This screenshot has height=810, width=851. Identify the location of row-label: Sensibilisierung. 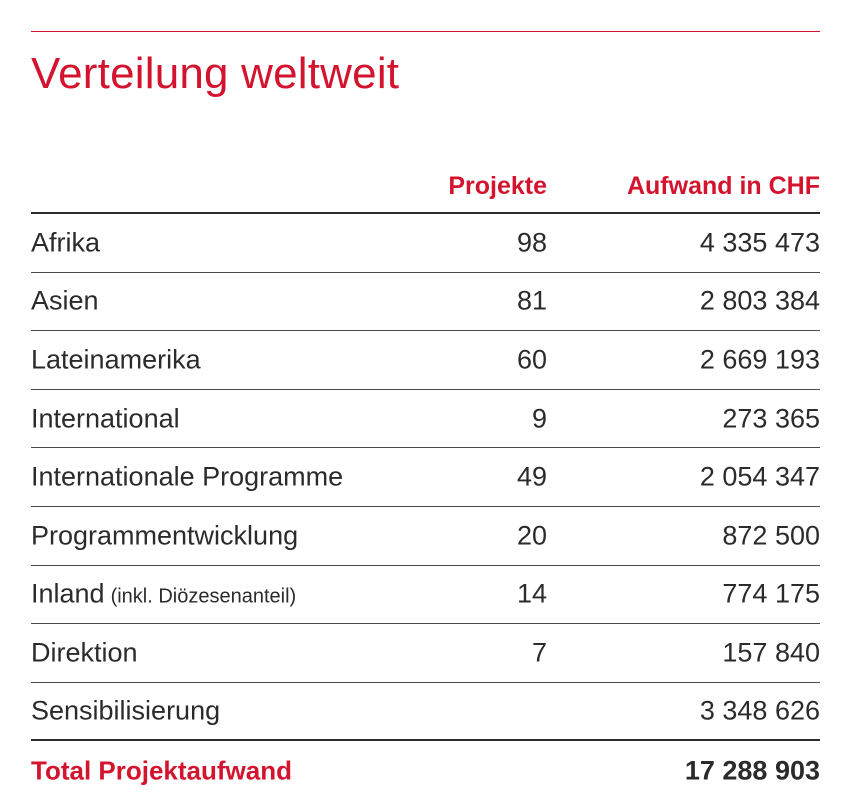
(126, 710).